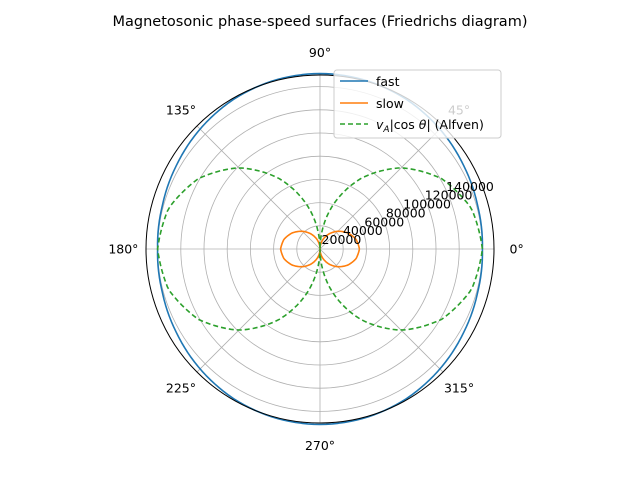 This screenshot has width=640, height=480. I want to click on legend-label-alfven: vA|cos θ| (Alfven), so click(430, 126).